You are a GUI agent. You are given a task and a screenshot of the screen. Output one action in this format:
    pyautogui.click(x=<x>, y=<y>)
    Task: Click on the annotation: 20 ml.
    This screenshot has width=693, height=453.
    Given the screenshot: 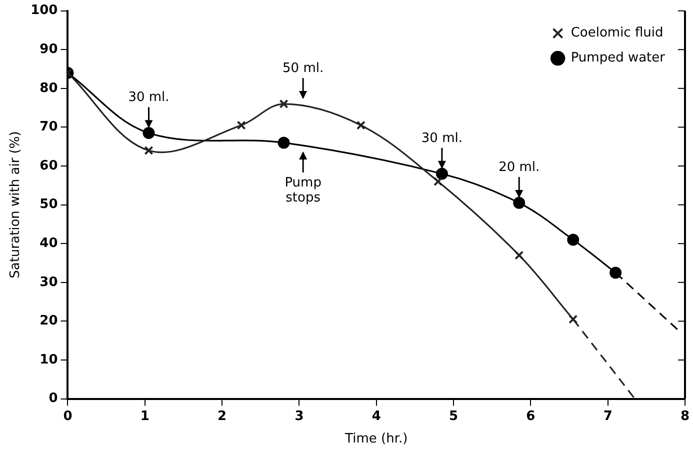 What is the action you would take?
    pyautogui.click(x=519, y=167)
    